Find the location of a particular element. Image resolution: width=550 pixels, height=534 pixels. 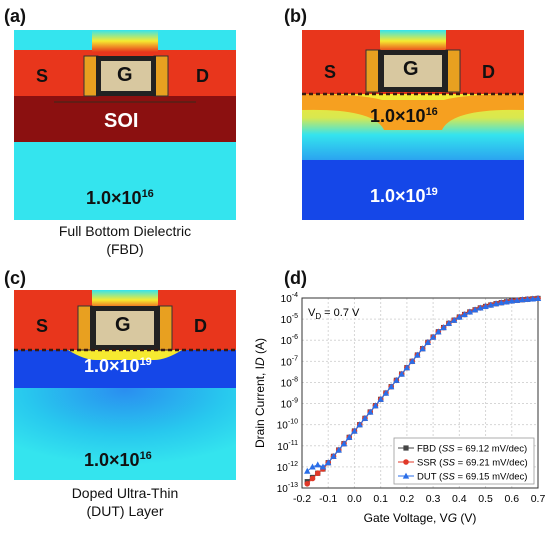

soi-layer-label: SOI is located at coordinates (121, 121).